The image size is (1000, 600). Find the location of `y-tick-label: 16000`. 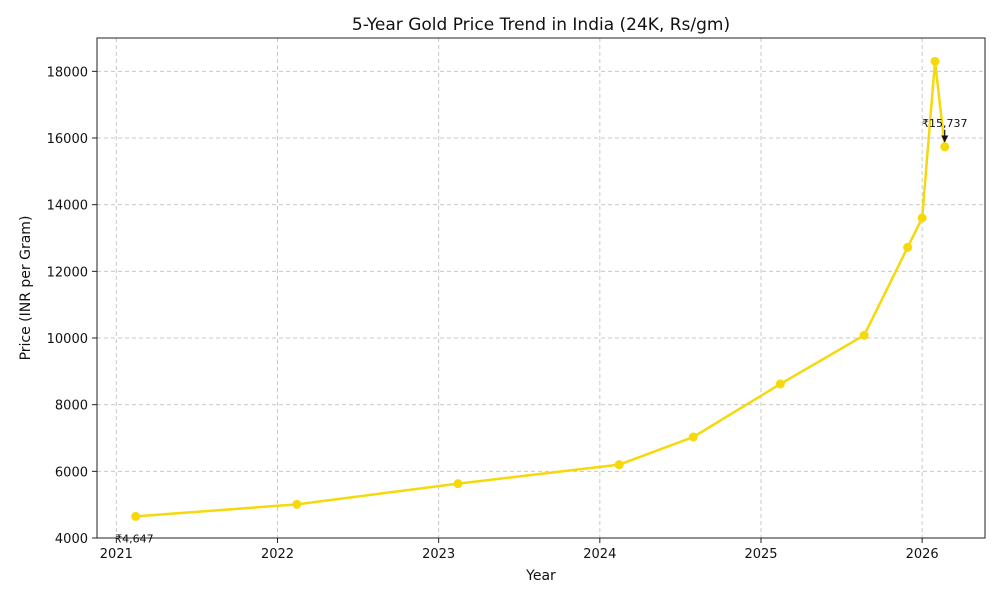

y-tick-label: 16000 is located at coordinates (67, 139).